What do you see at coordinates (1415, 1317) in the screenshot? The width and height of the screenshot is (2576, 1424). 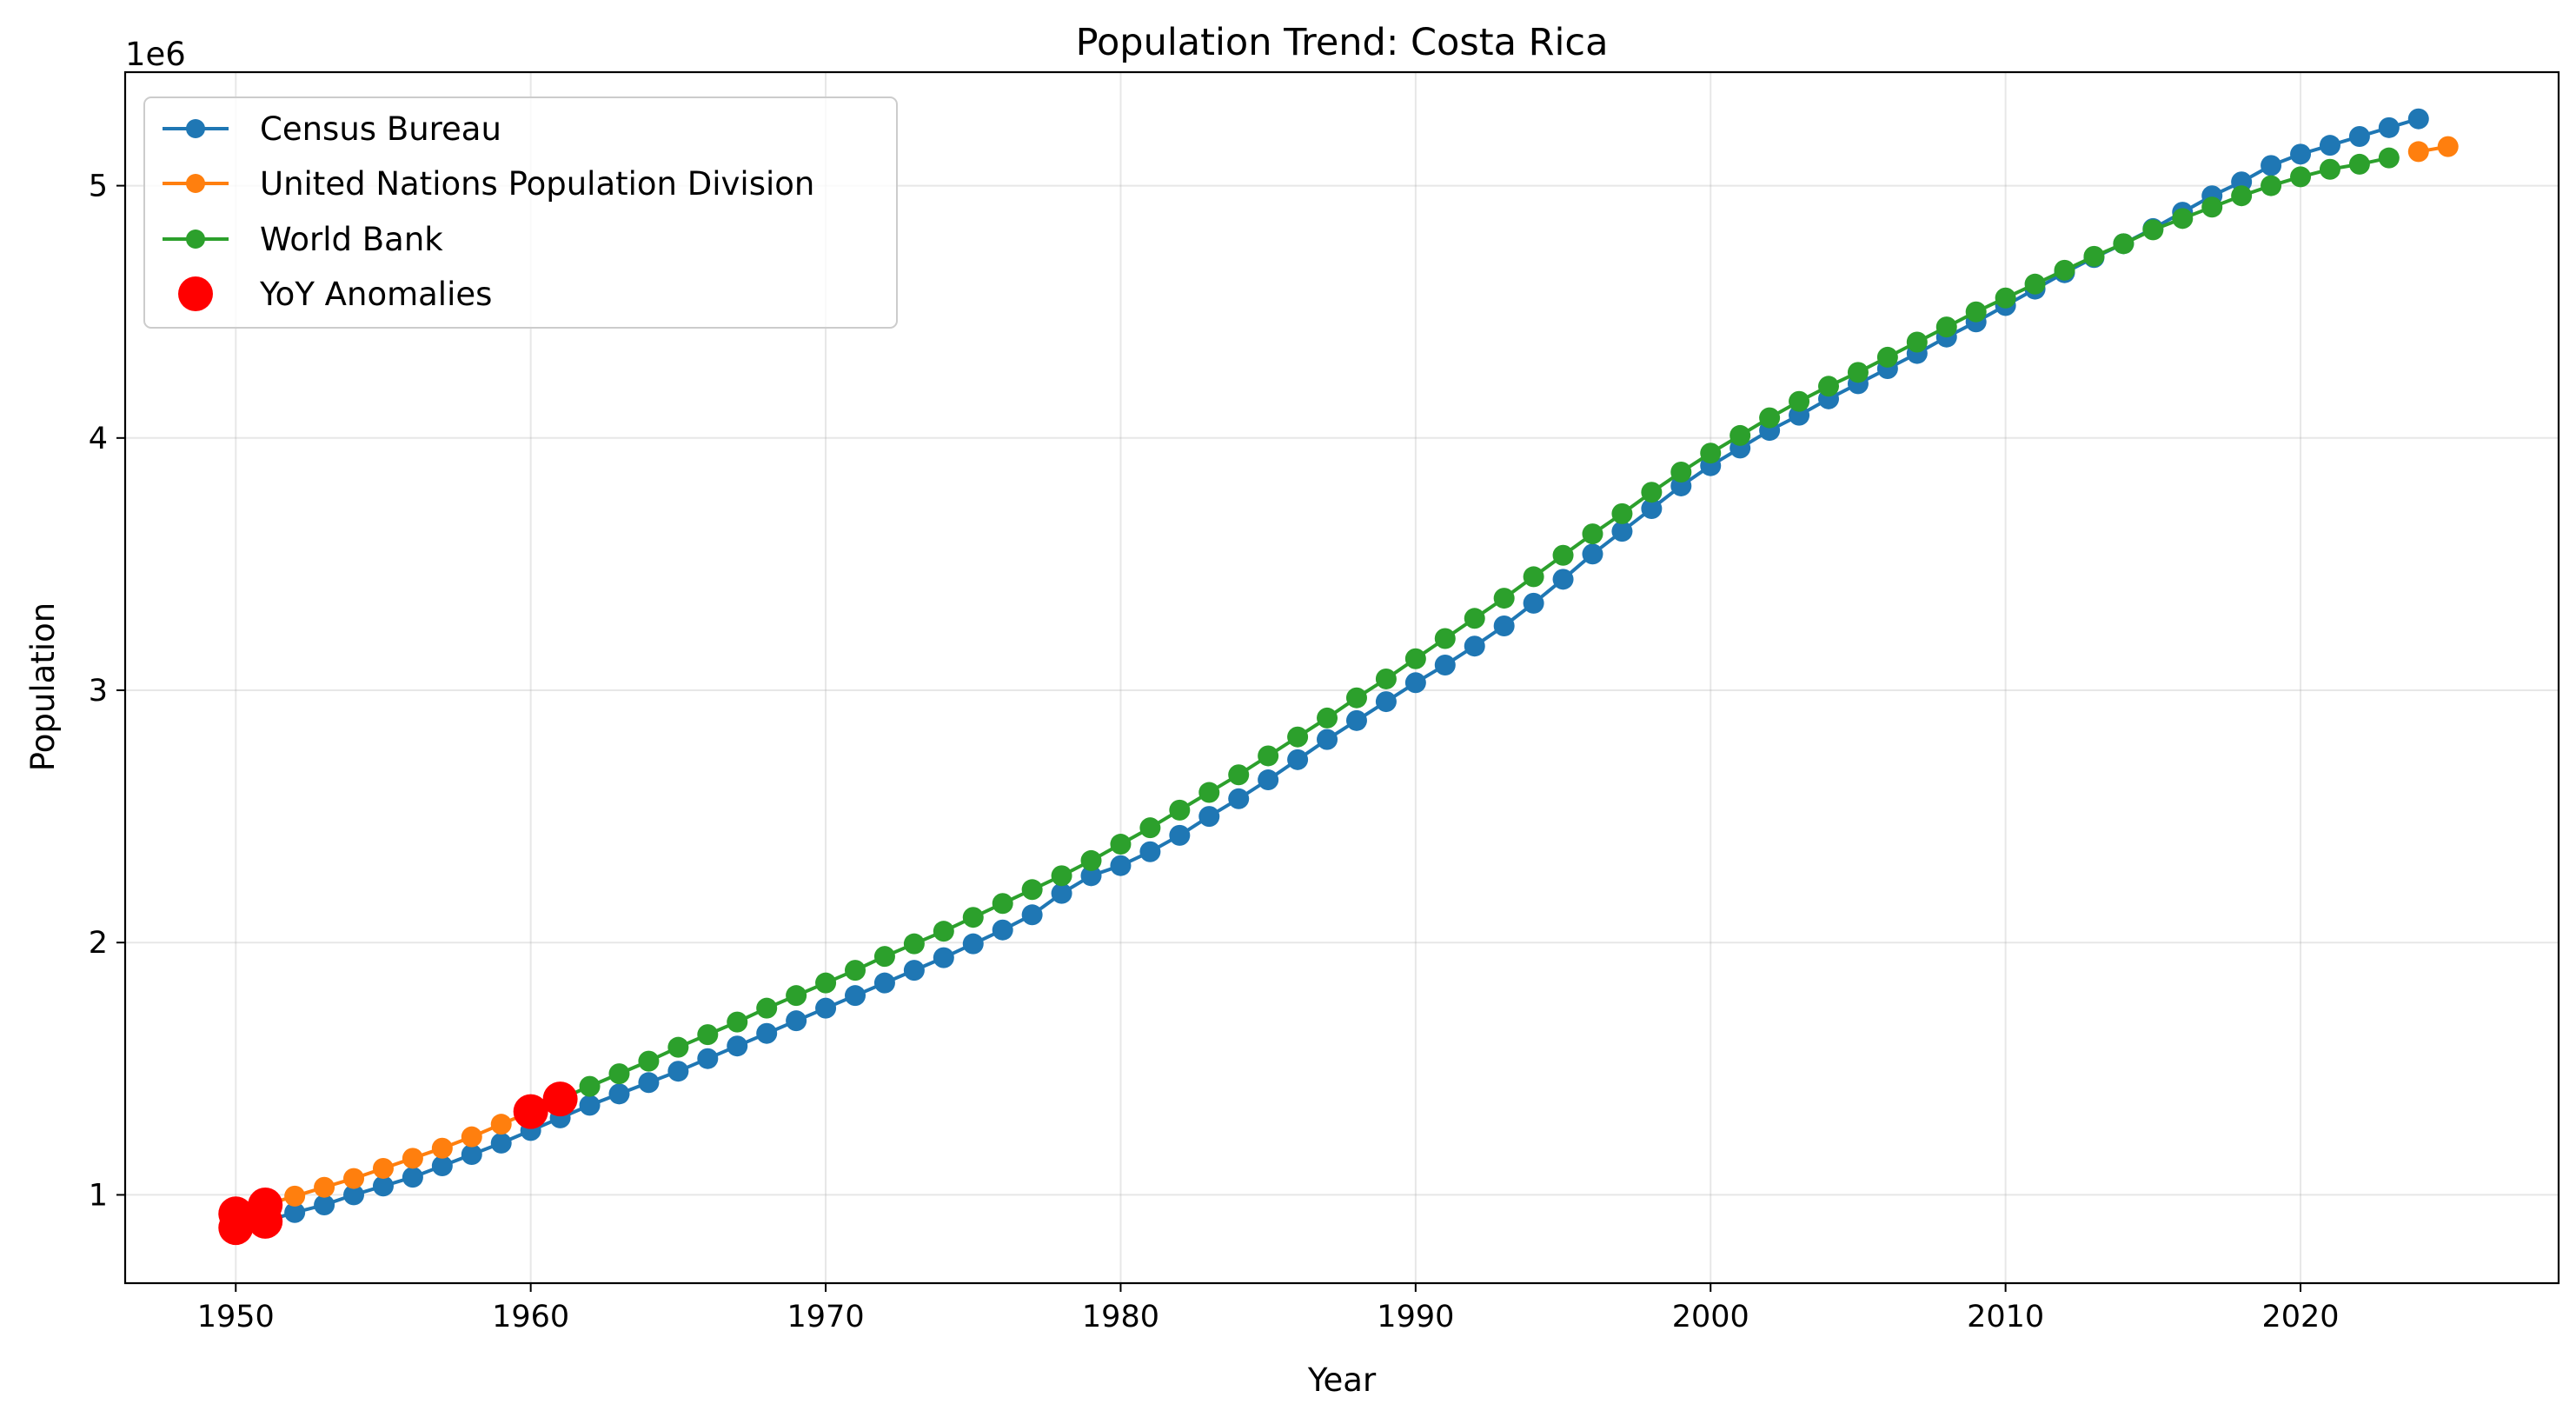 I see `x-tick-label: 1990` at bounding box center [1415, 1317].